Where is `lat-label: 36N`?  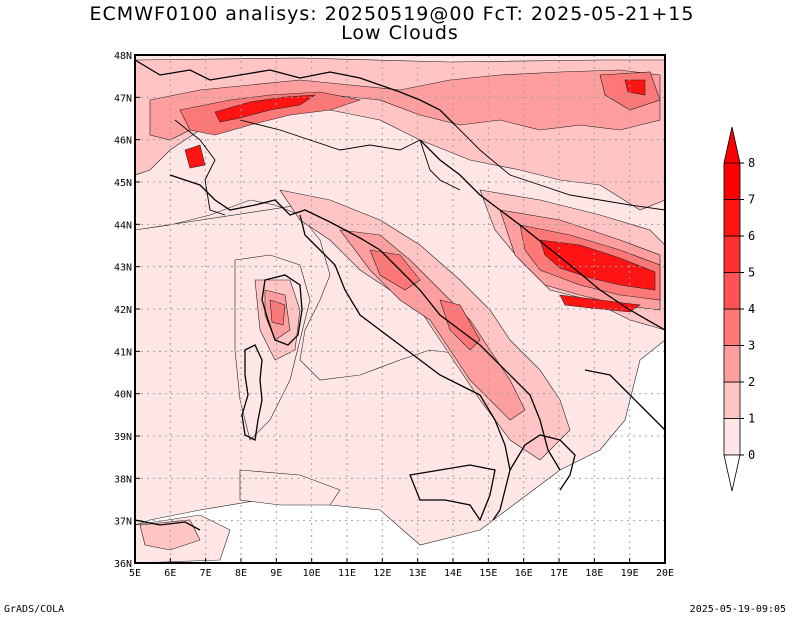 lat-label: 36N is located at coordinates (123, 564).